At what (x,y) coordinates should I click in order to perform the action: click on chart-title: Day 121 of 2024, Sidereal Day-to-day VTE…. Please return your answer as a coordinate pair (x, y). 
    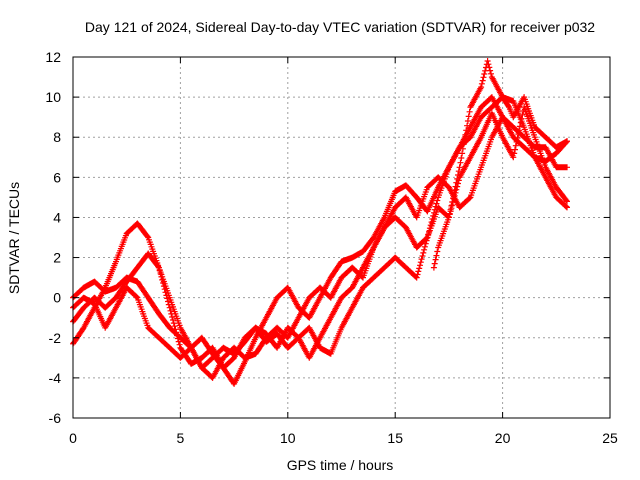
    Looking at the image, I should click on (340, 27).